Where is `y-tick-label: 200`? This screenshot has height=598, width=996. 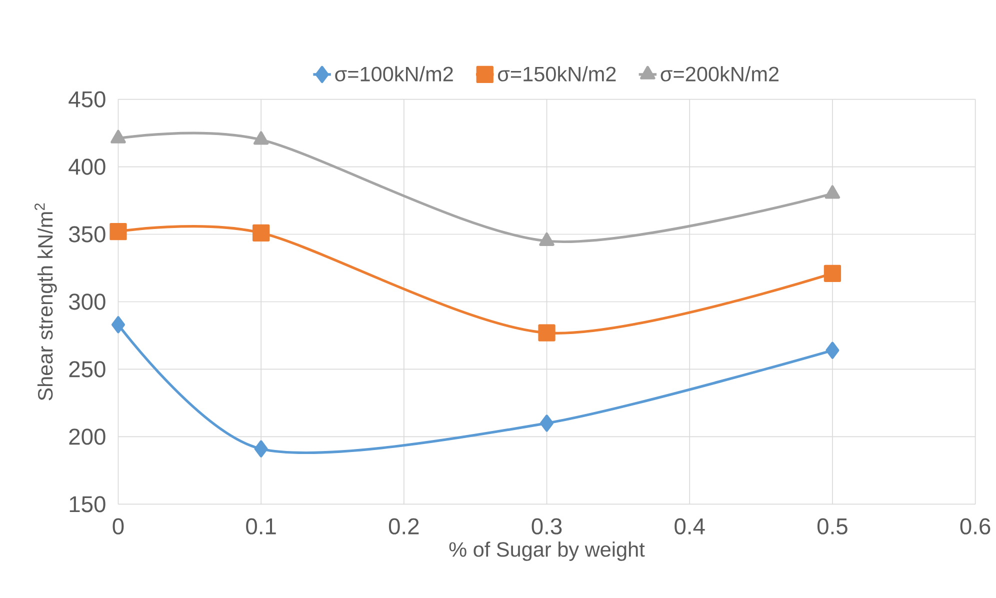 y-tick-label: 200 is located at coordinates (87, 436).